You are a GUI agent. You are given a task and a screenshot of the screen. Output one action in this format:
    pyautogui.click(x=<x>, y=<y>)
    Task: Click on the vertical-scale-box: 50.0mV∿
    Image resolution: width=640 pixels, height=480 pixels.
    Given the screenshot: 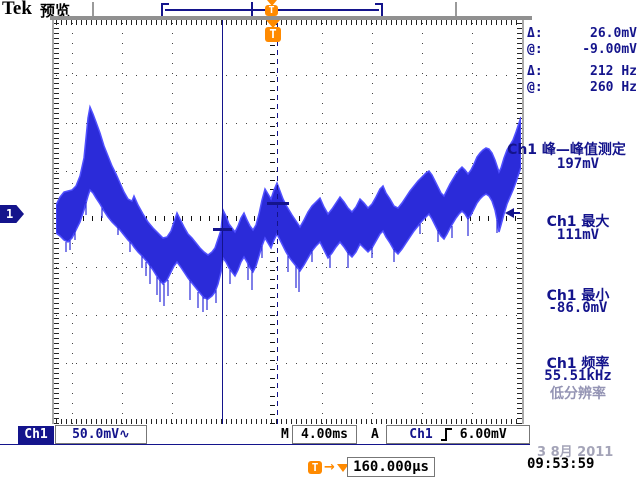 What is the action you would take?
    pyautogui.click(x=101, y=434)
    